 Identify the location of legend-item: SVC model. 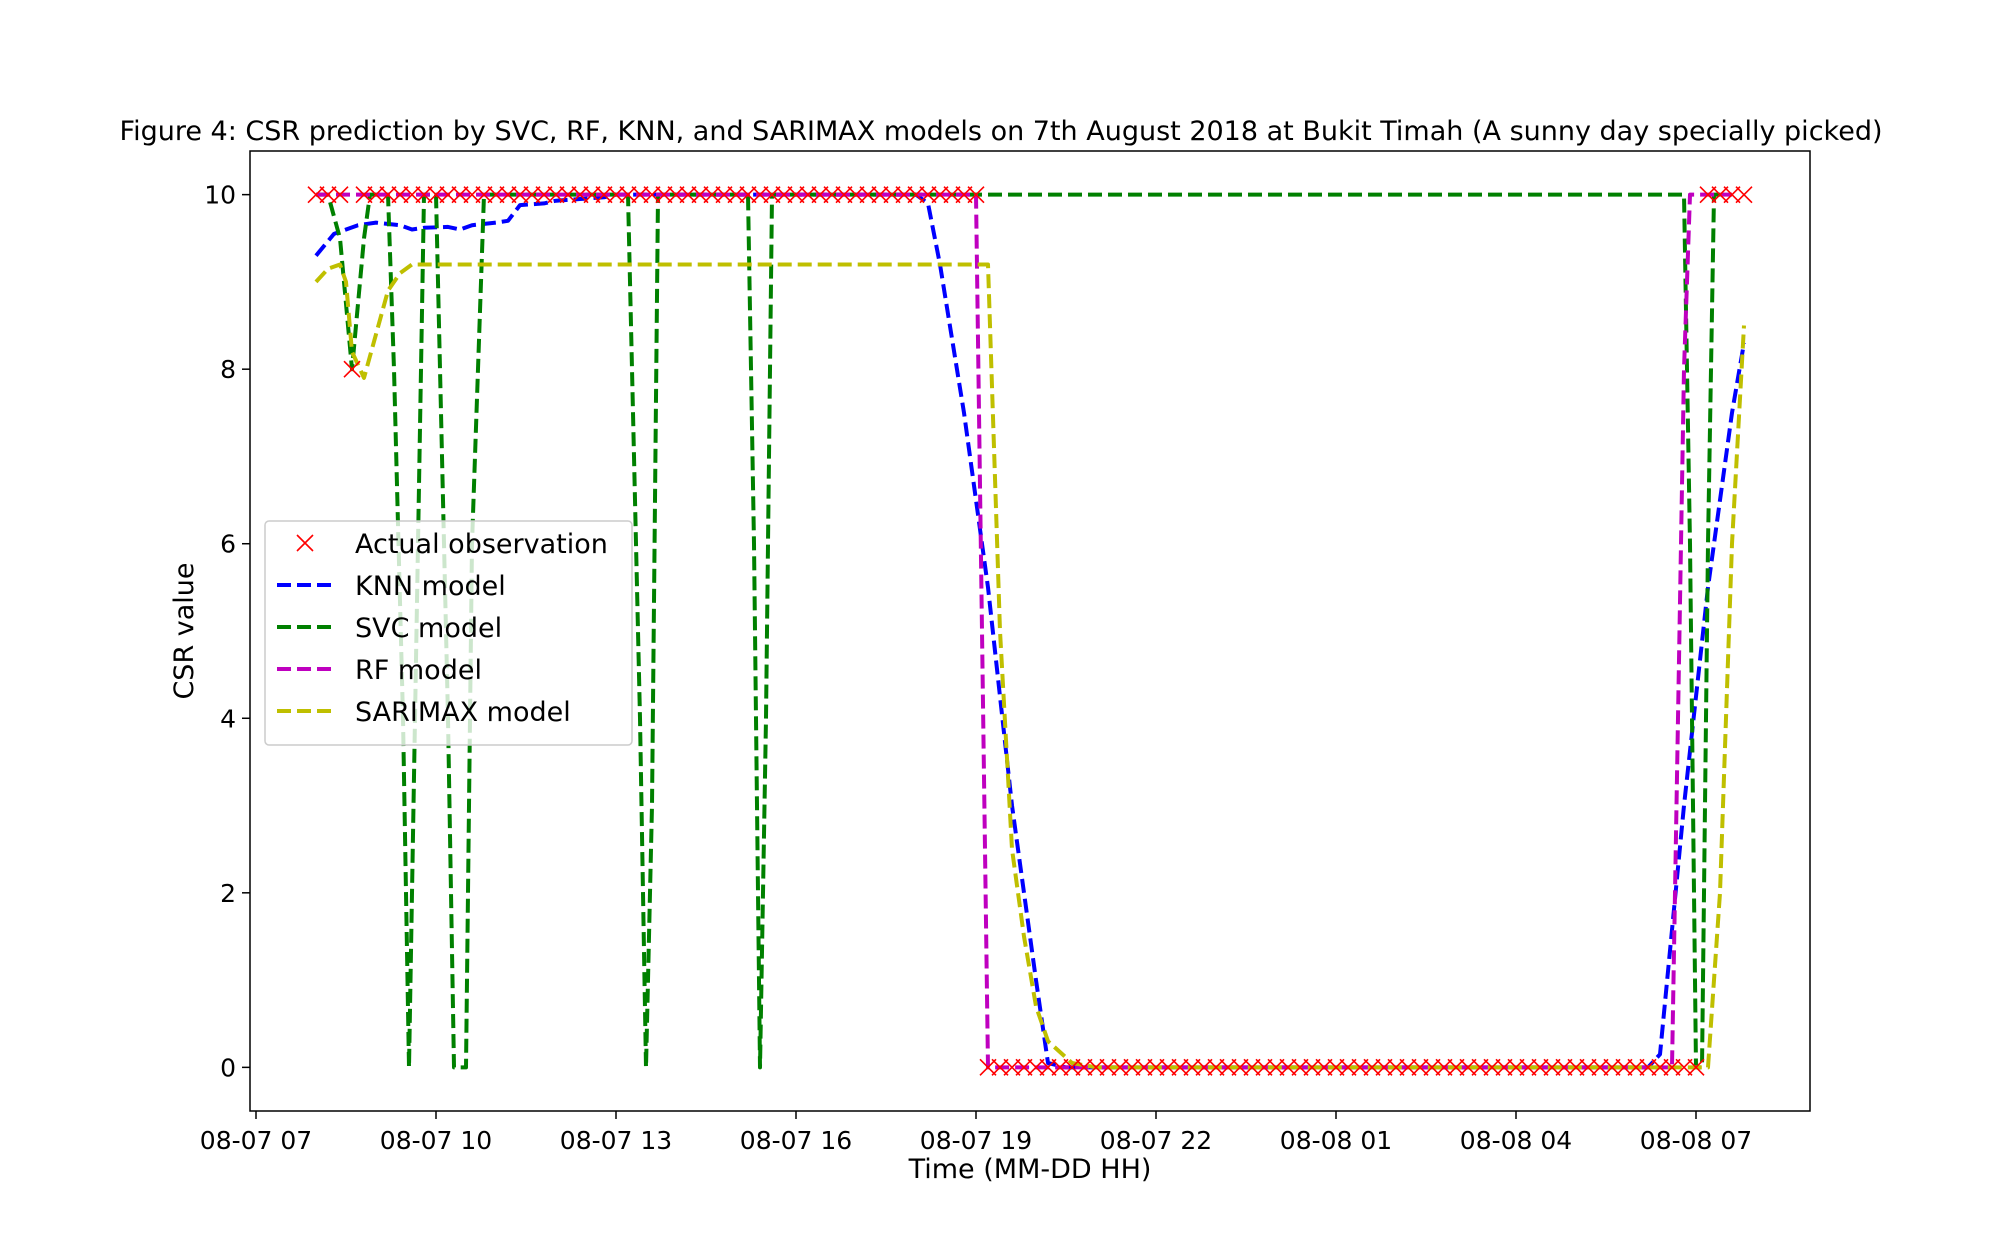
(389, 628).